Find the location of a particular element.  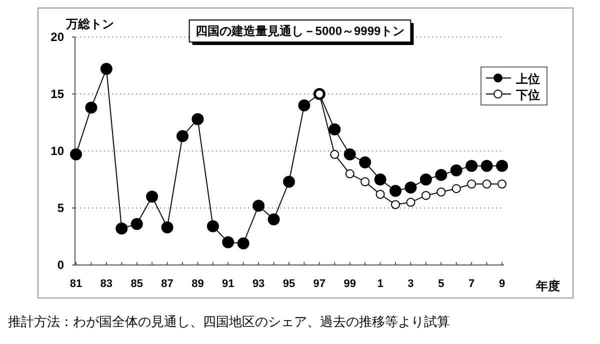

x-tick-label: 87 is located at coordinates (167, 284).